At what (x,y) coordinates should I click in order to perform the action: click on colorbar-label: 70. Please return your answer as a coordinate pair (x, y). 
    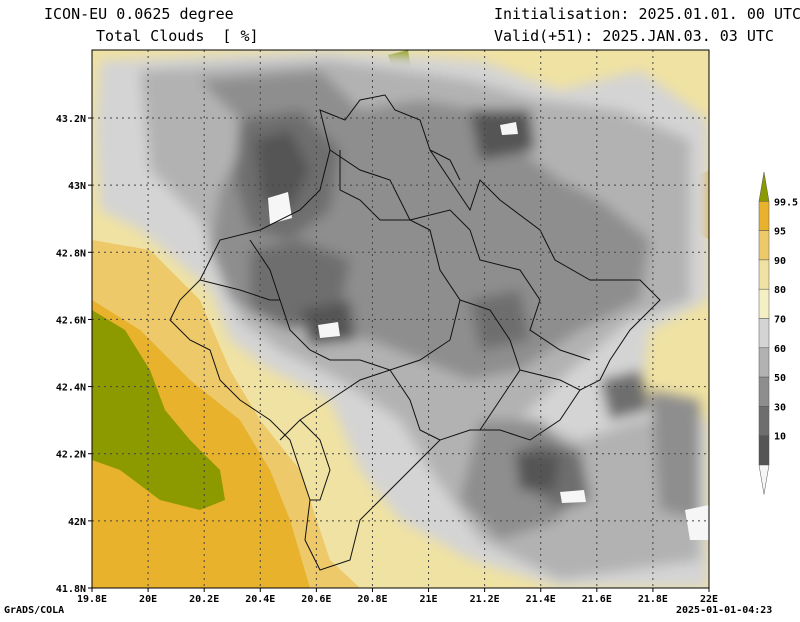
    Looking at the image, I should click on (780, 320).